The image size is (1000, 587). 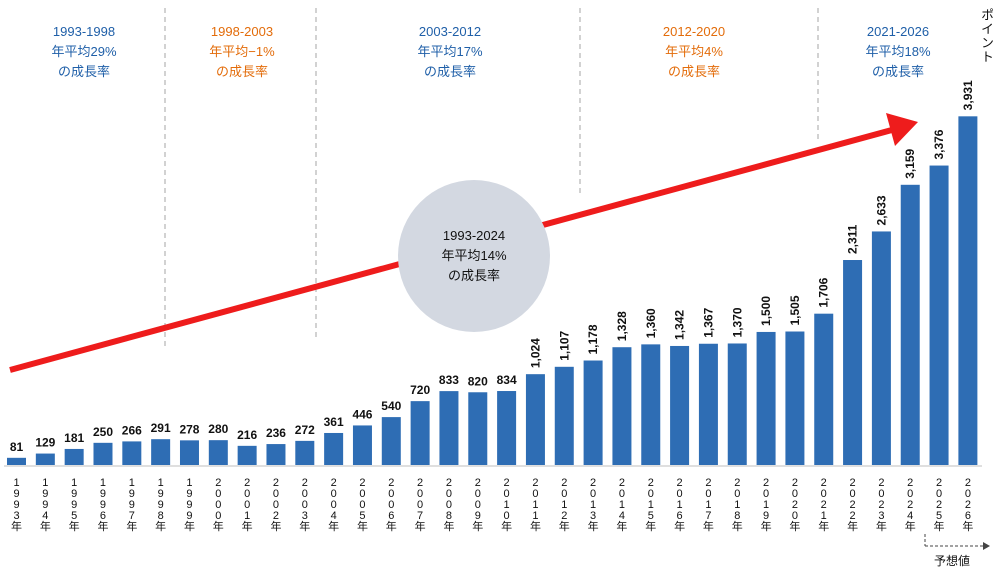 What do you see at coordinates (242, 31) in the screenshot?
I see `period-years: 1998-2003` at bounding box center [242, 31].